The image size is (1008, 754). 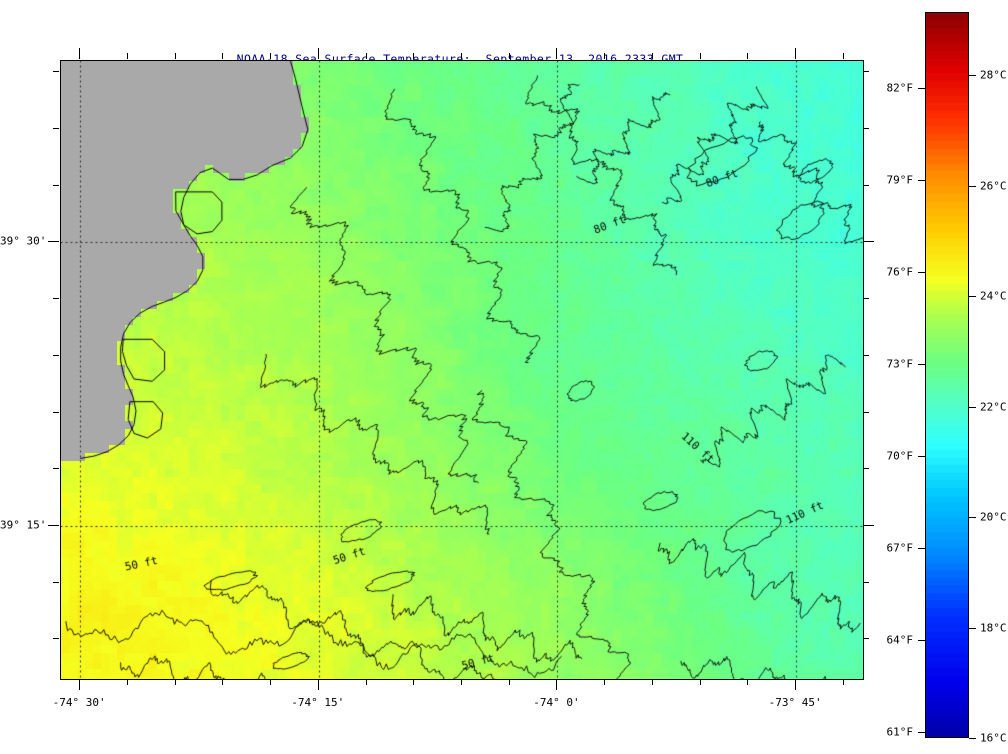 I want to click on colorbar-label-f-6: 64°F, so click(x=900, y=640).